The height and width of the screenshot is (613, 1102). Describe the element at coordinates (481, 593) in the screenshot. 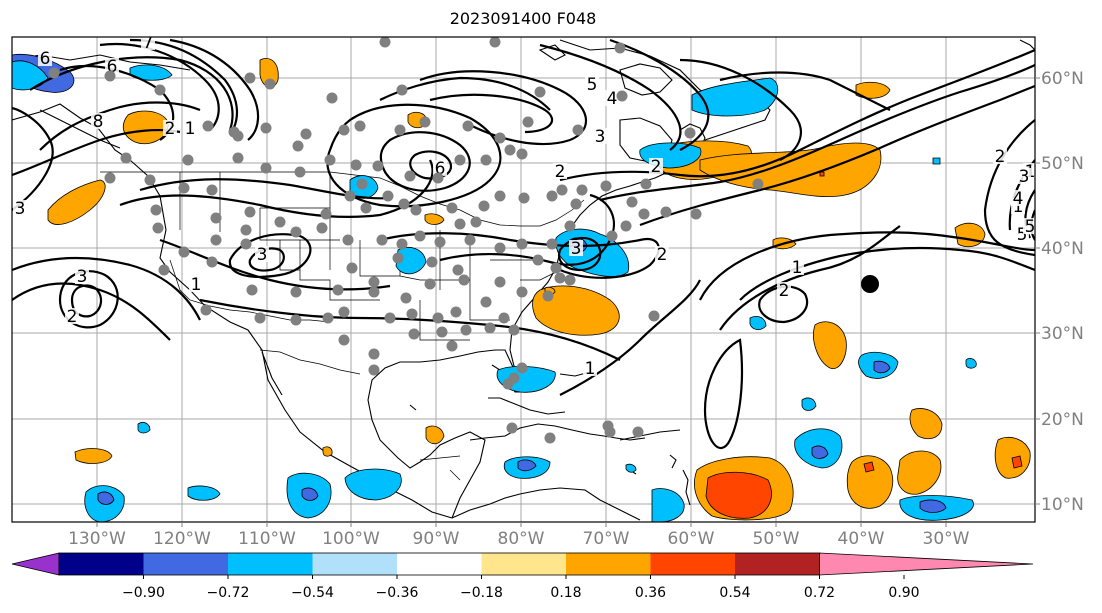

I see `colorbar-tick-label: −0.18` at that location.